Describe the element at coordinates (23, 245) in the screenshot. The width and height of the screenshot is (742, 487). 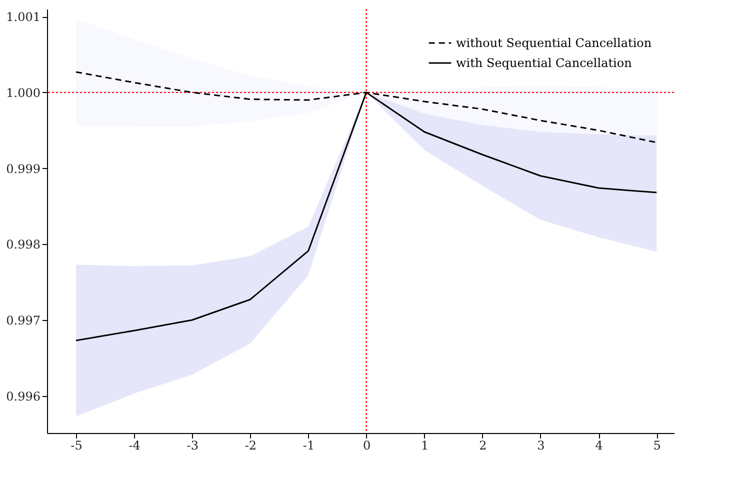
I see `y-tick-label: 0.998` at that location.